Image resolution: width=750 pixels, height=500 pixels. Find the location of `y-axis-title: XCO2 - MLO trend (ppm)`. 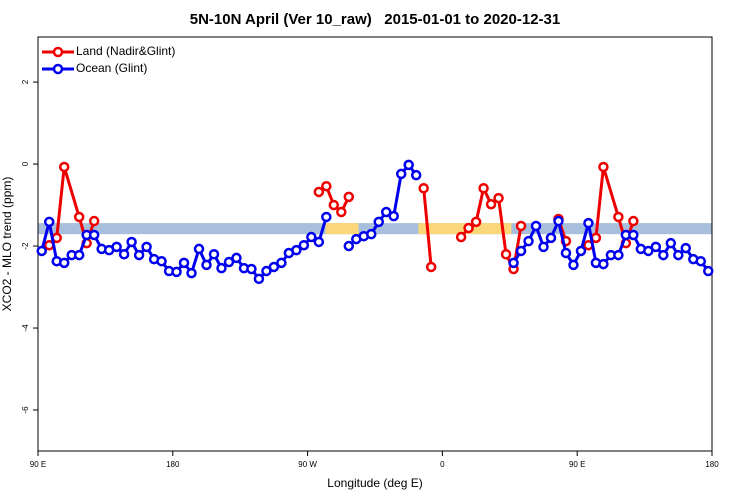

y-axis-title: XCO2 - MLO trend (ppm) is located at coordinates (7, 244).